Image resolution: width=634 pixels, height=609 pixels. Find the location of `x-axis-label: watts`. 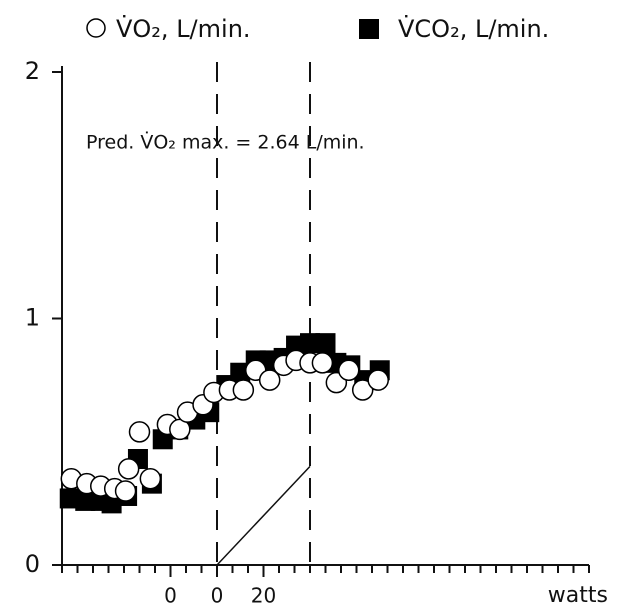

x-axis-label: watts is located at coordinates (578, 595).